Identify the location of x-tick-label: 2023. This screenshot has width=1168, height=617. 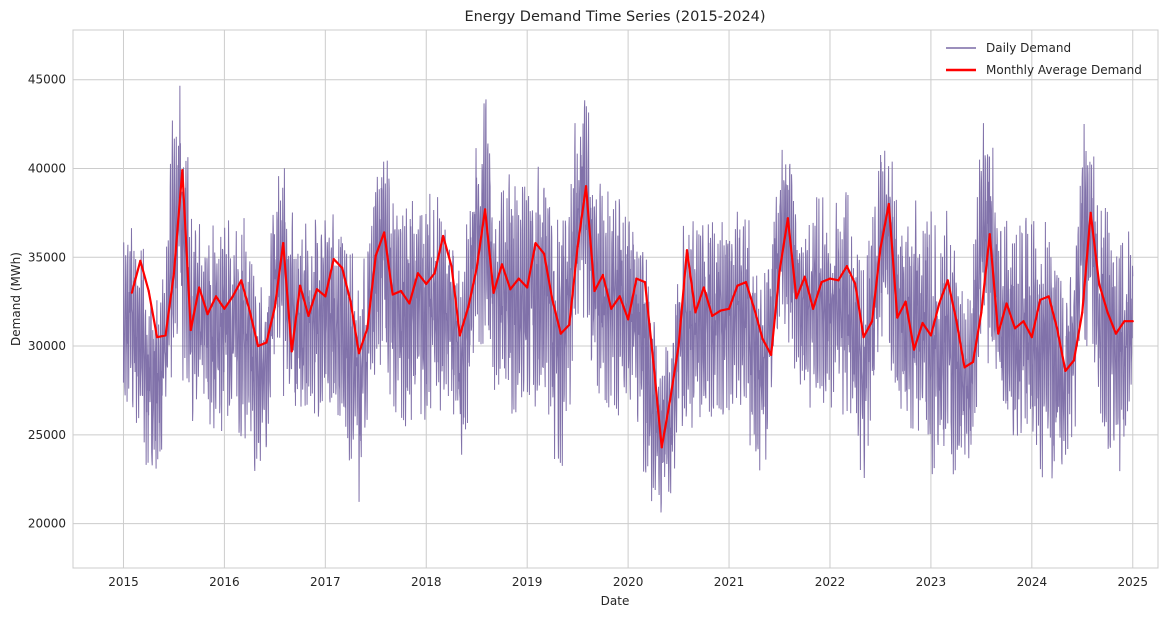
(931, 582).